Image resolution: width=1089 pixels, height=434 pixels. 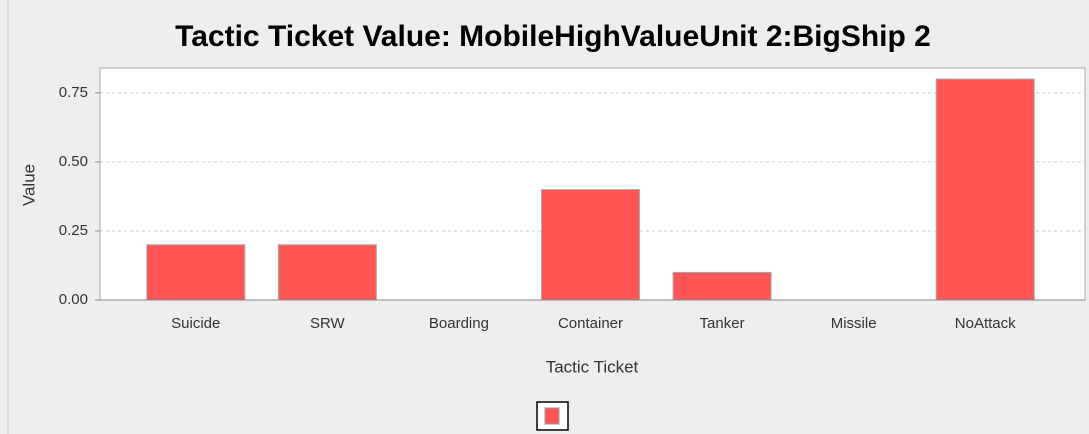 What do you see at coordinates (28, 185) in the screenshot?
I see `y-axis-label: Value` at bounding box center [28, 185].